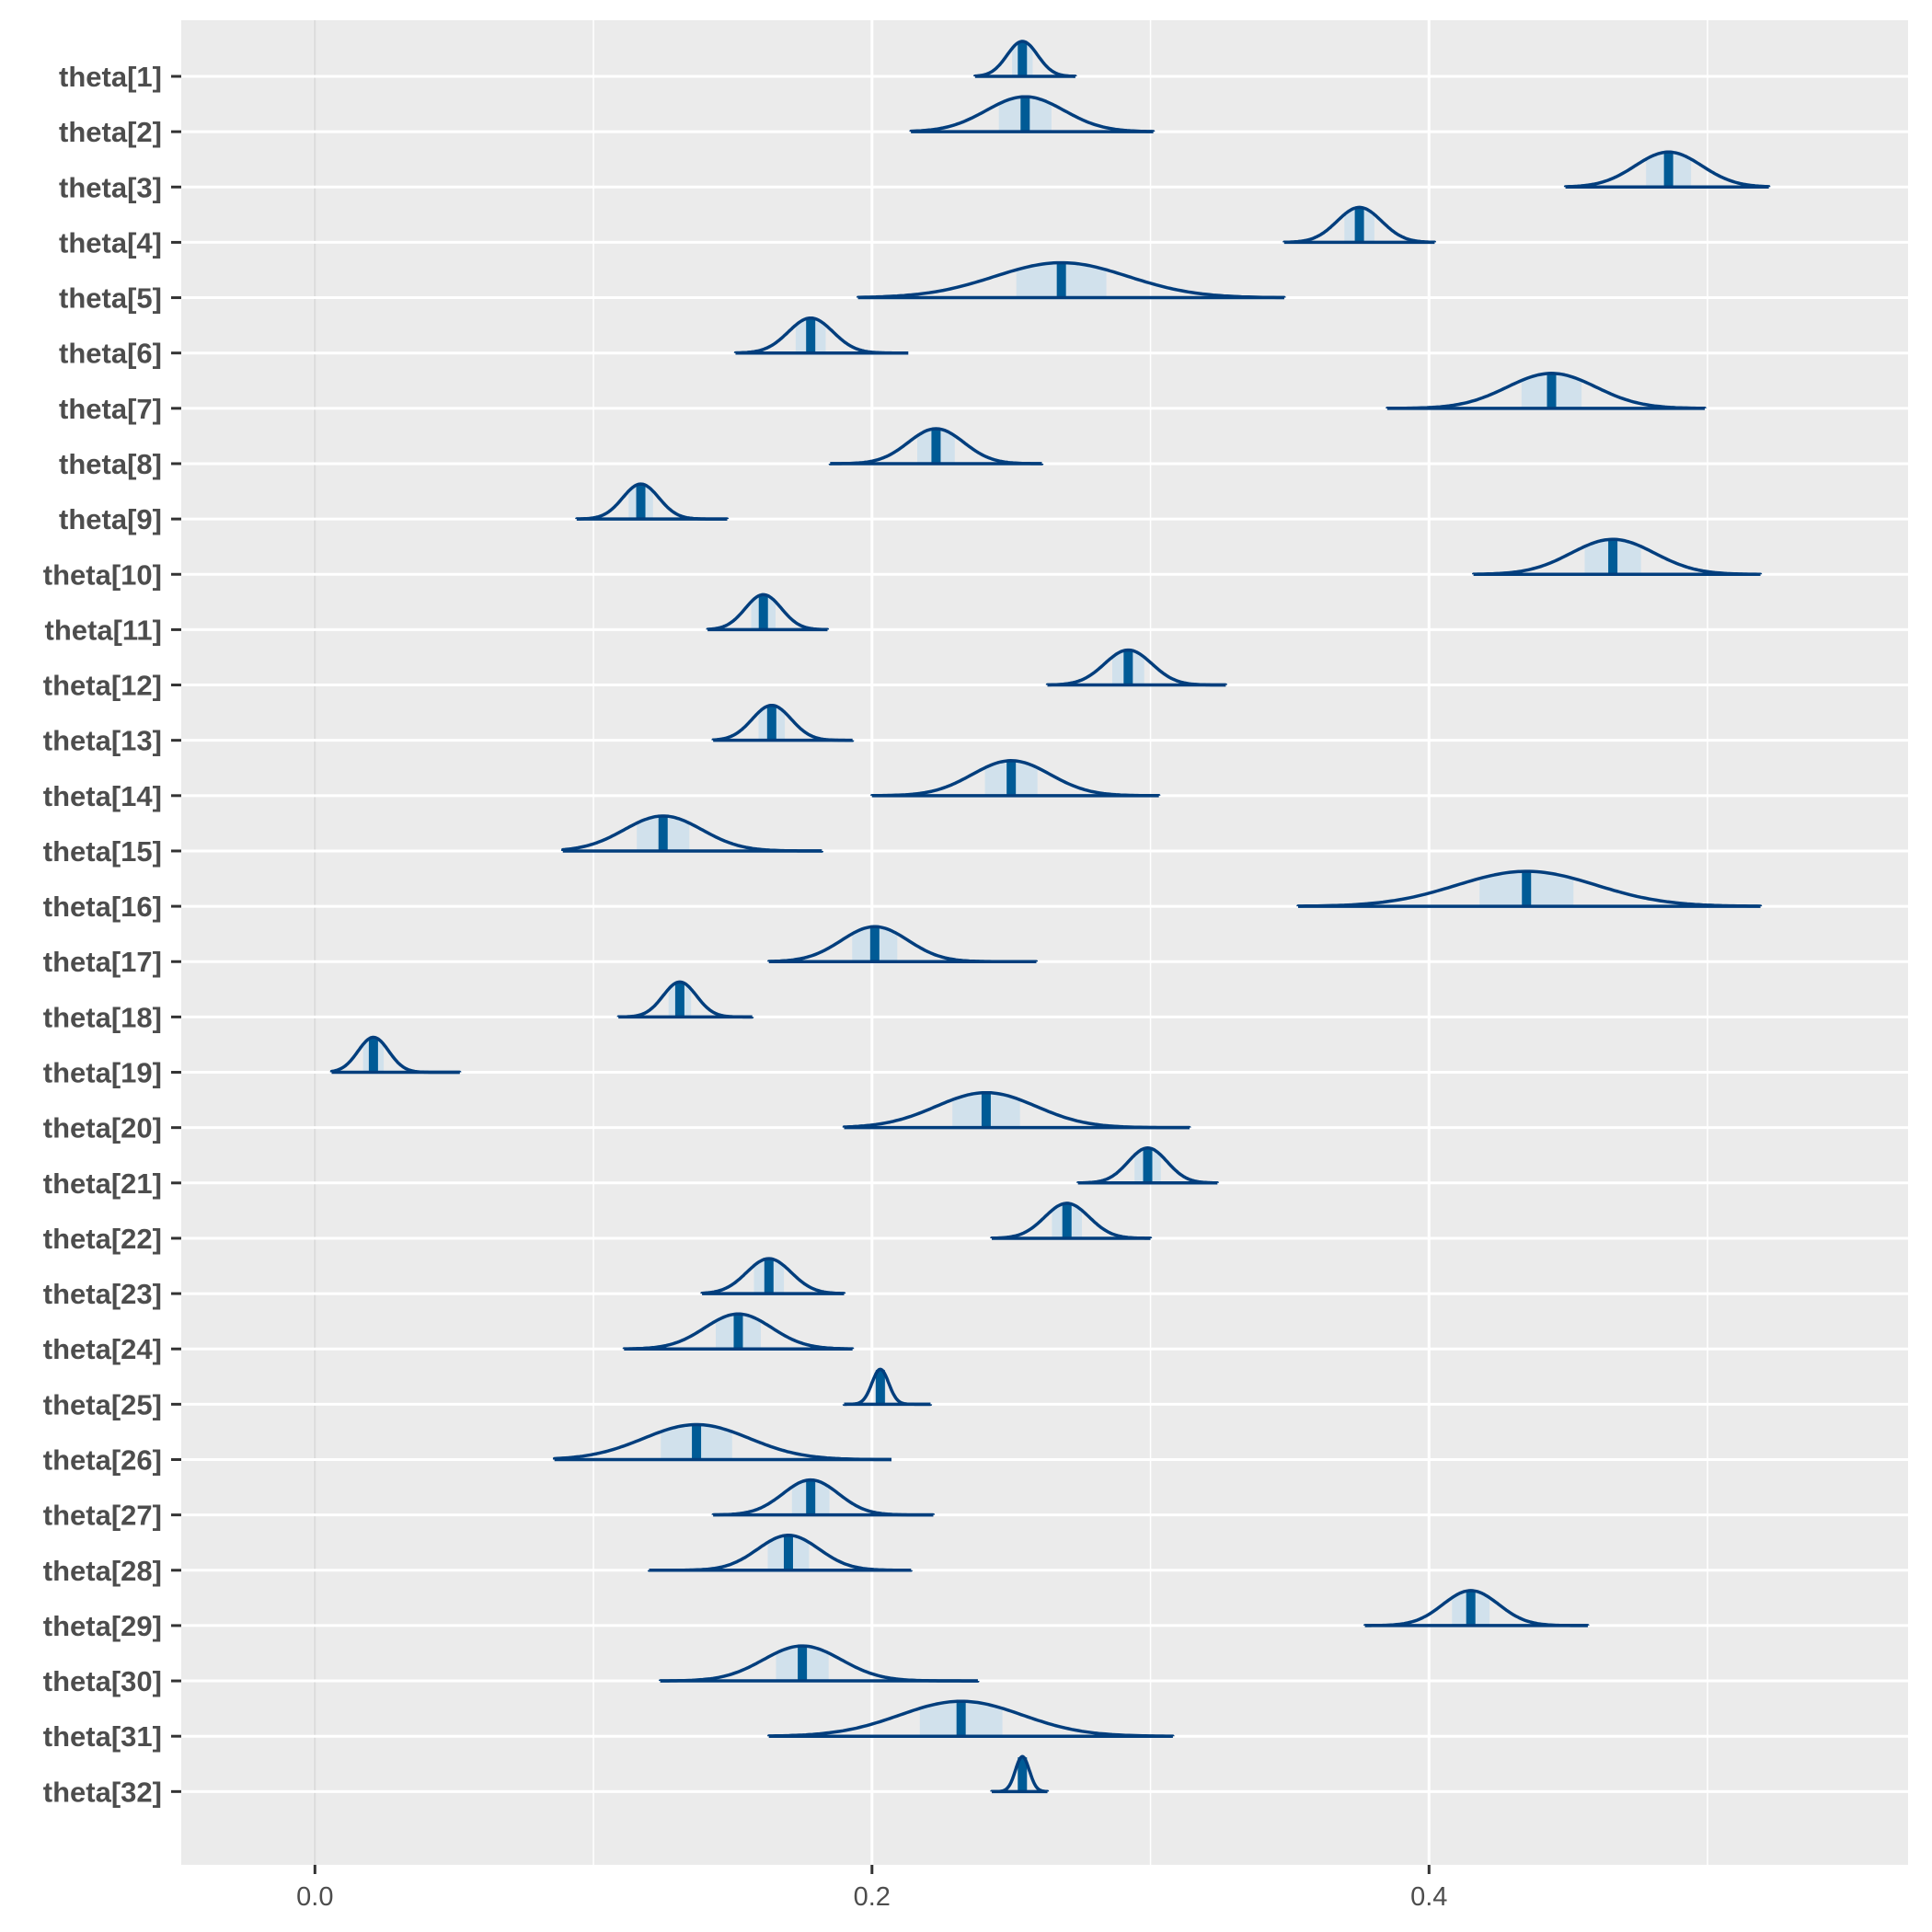 This screenshot has height=1932, width=1932. I want to click on ridge-theta[8], so click(936, 446).